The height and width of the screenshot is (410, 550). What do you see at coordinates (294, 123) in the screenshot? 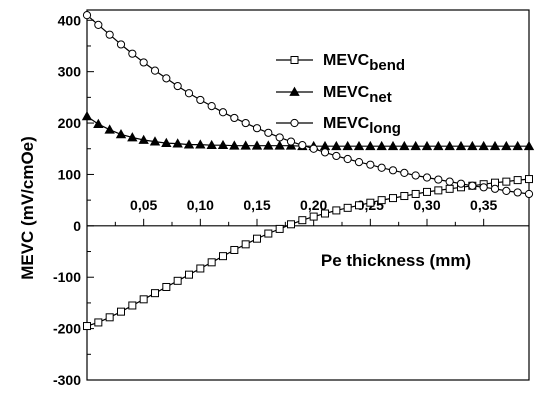
I see `legend-marker-long` at bounding box center [294, 123].